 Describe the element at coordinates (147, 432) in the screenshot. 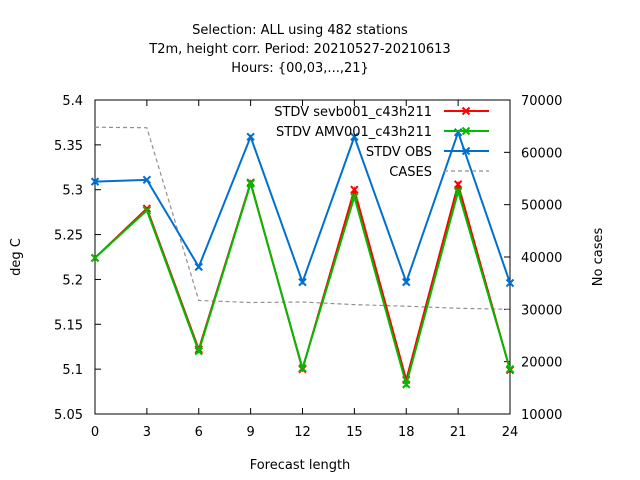

I see `x-tick-label: 3` at that location.